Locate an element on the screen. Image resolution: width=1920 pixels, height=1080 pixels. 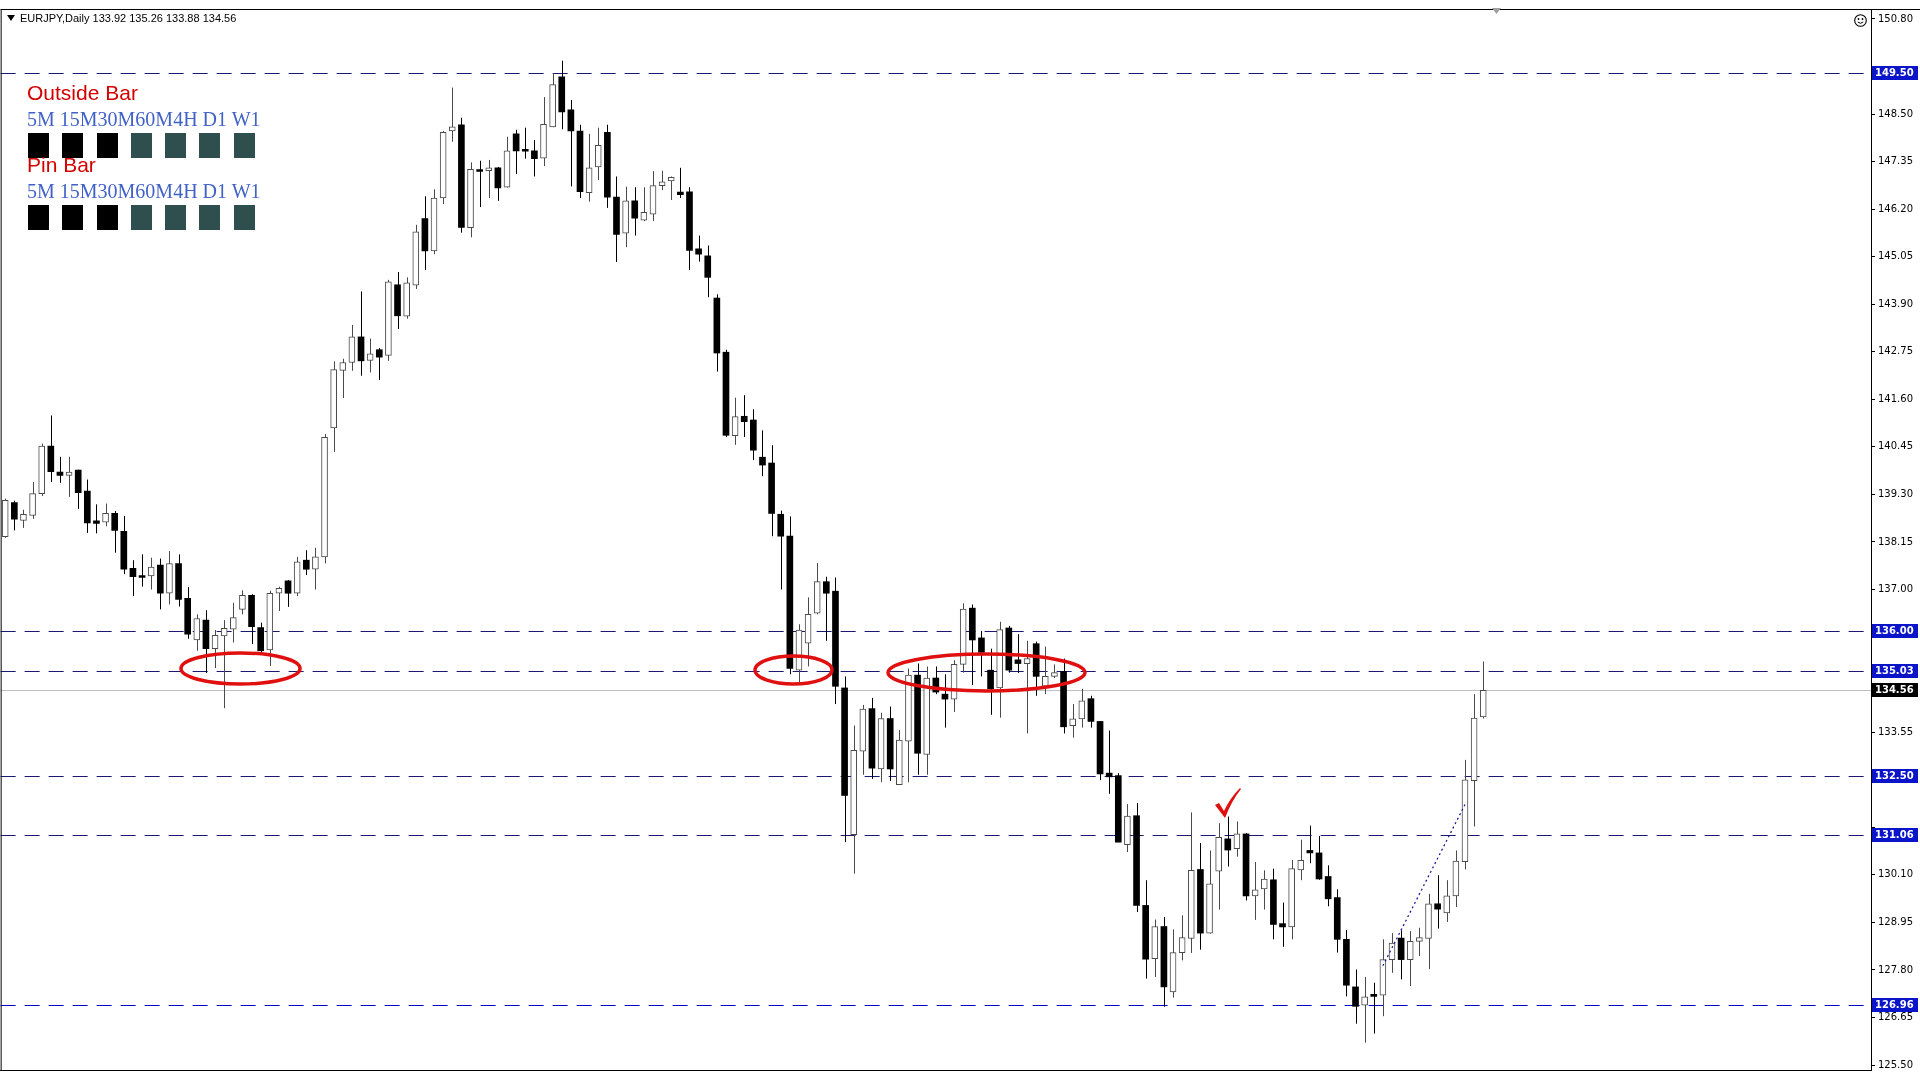
y-tick-label: 140.45 is located at coordinates (1895, 446).